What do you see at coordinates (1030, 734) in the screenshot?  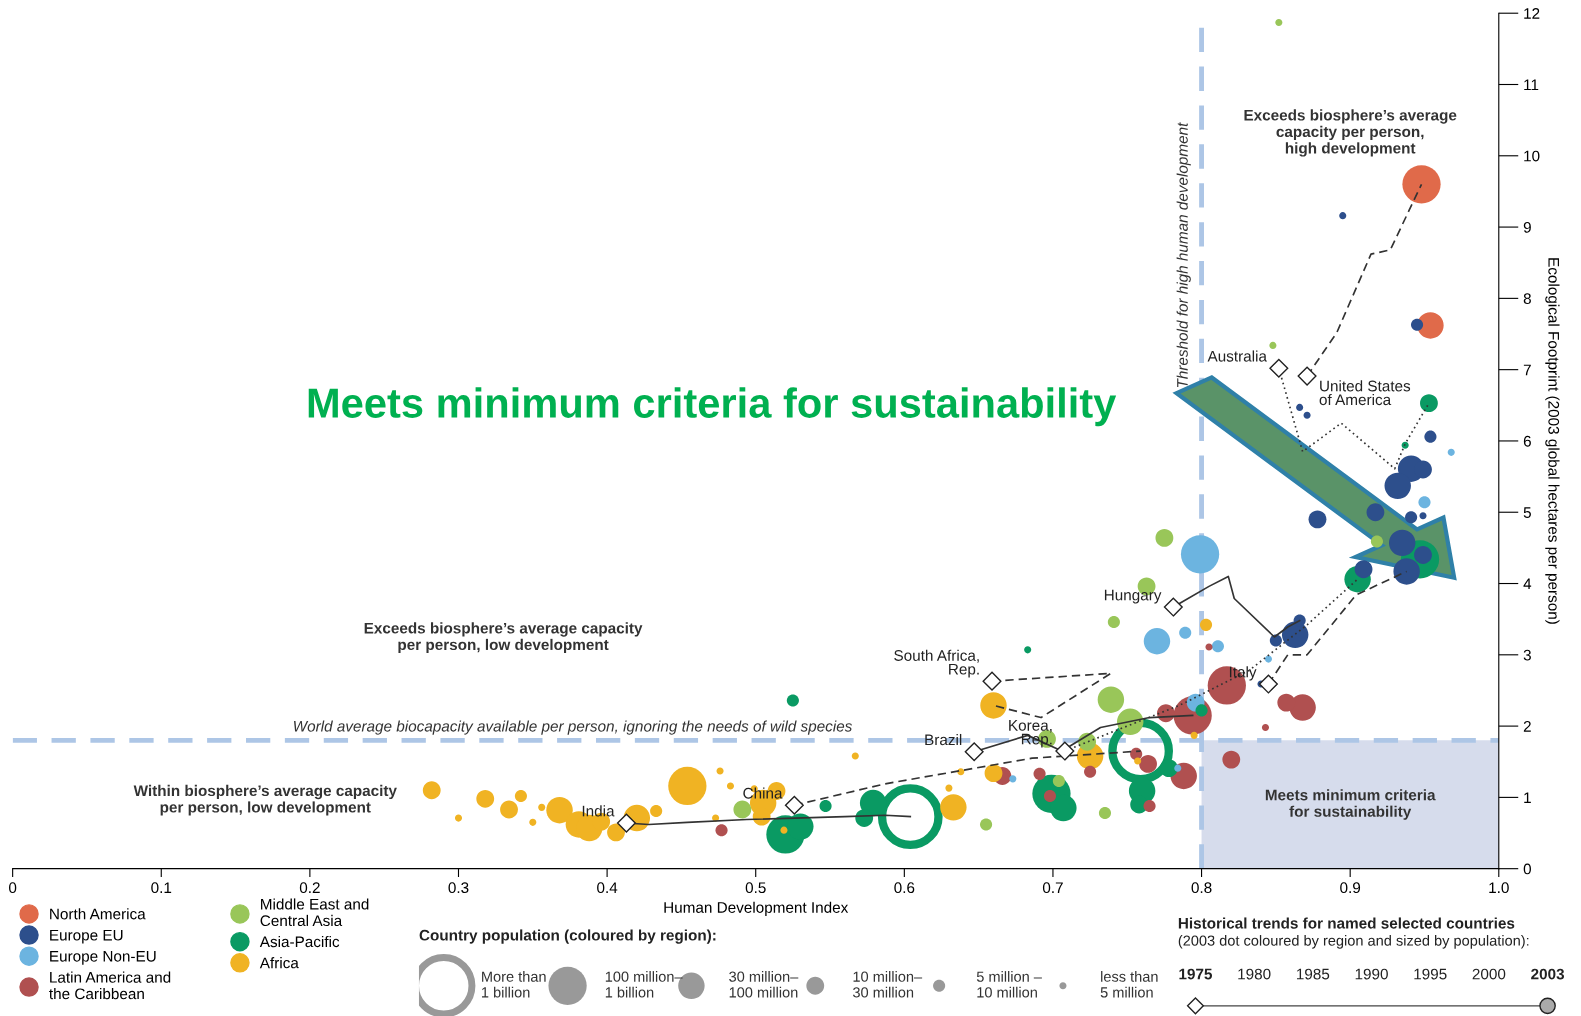 I see `series-label: Korea, Rep.` at bounding box center [1030, 734].